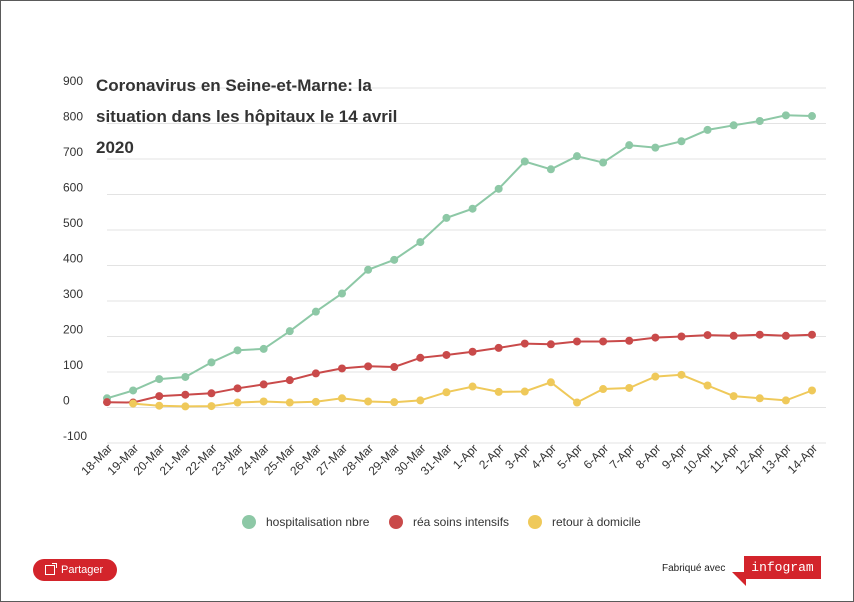 Image resolution: width=854 pixels, height=602 pixels. I want to click on share-button: Partager, so click(75, 570).